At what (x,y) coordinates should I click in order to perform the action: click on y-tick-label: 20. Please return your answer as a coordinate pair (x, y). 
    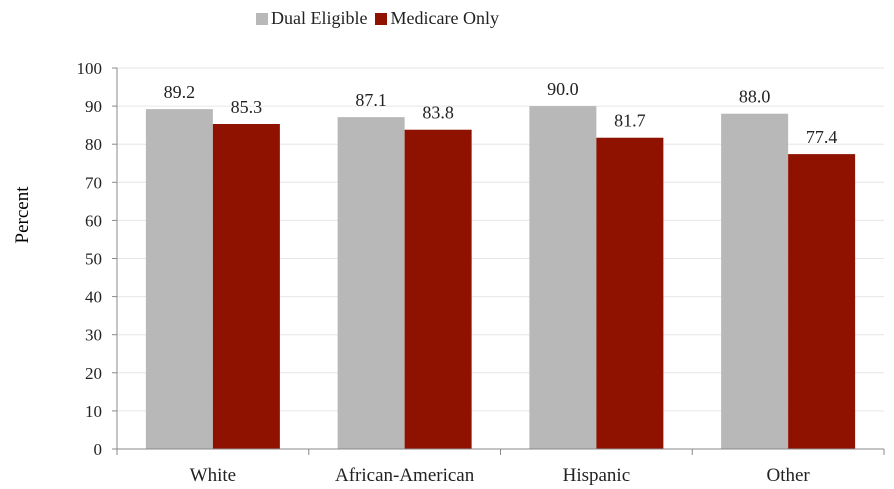
    Looking at the image, I should click on (93, 373).